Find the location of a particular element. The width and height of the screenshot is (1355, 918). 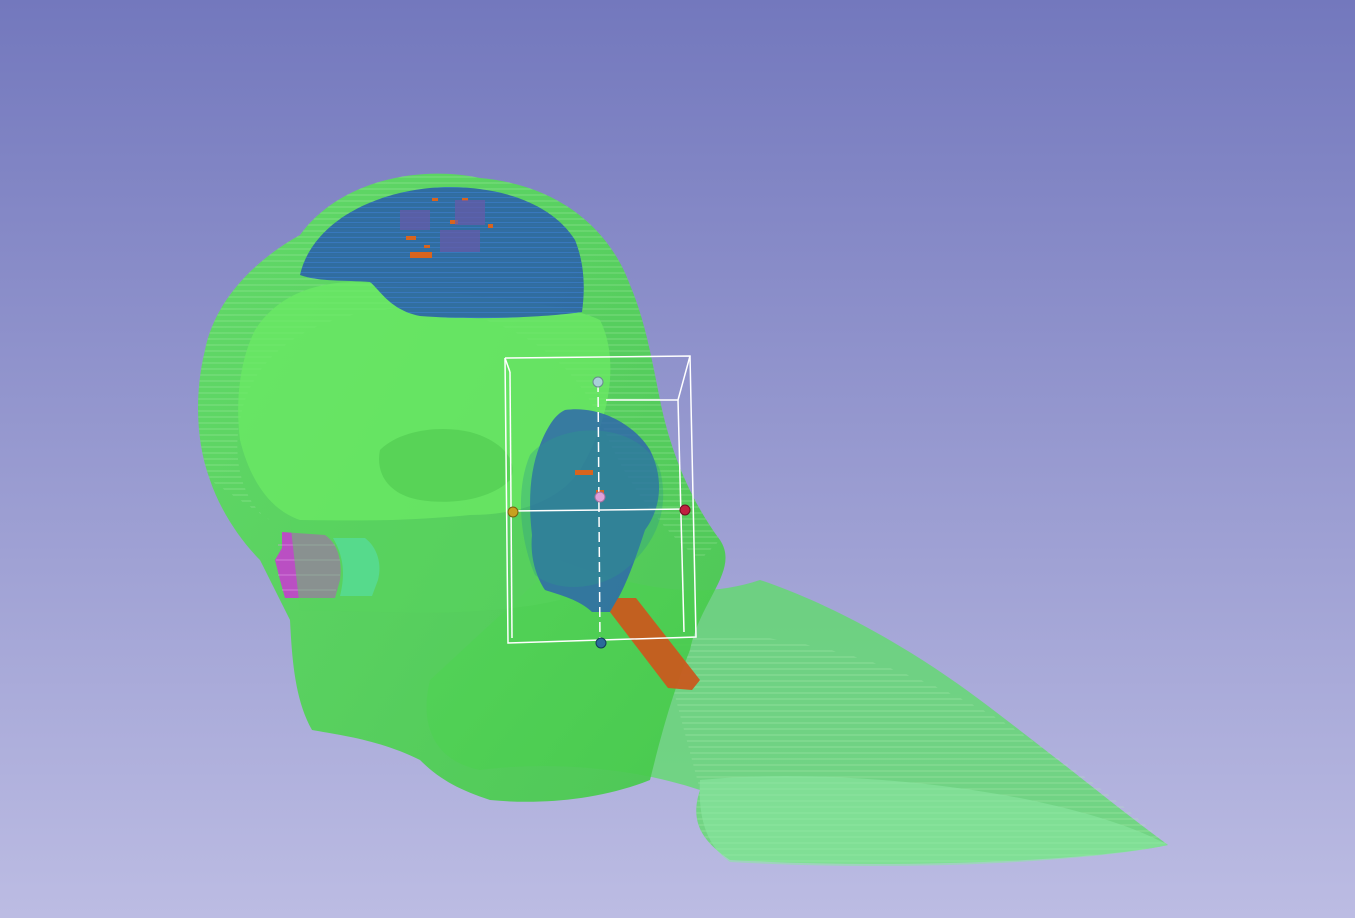

neck-lower-band is located at coordinates (933, 821).